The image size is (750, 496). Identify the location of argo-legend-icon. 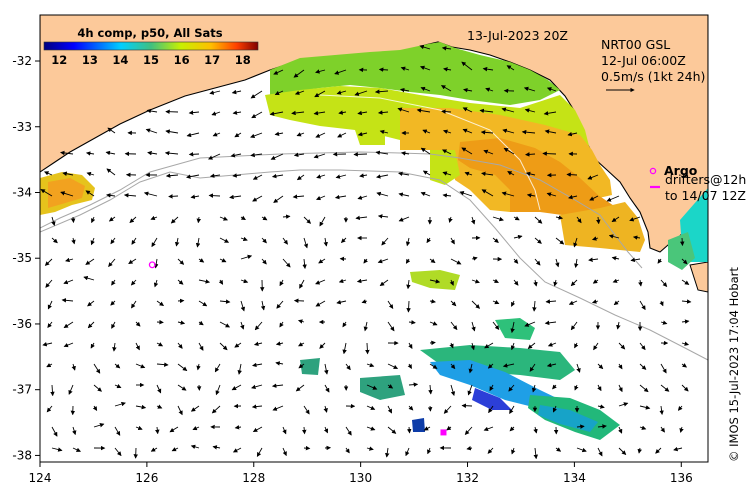
(653, 171).